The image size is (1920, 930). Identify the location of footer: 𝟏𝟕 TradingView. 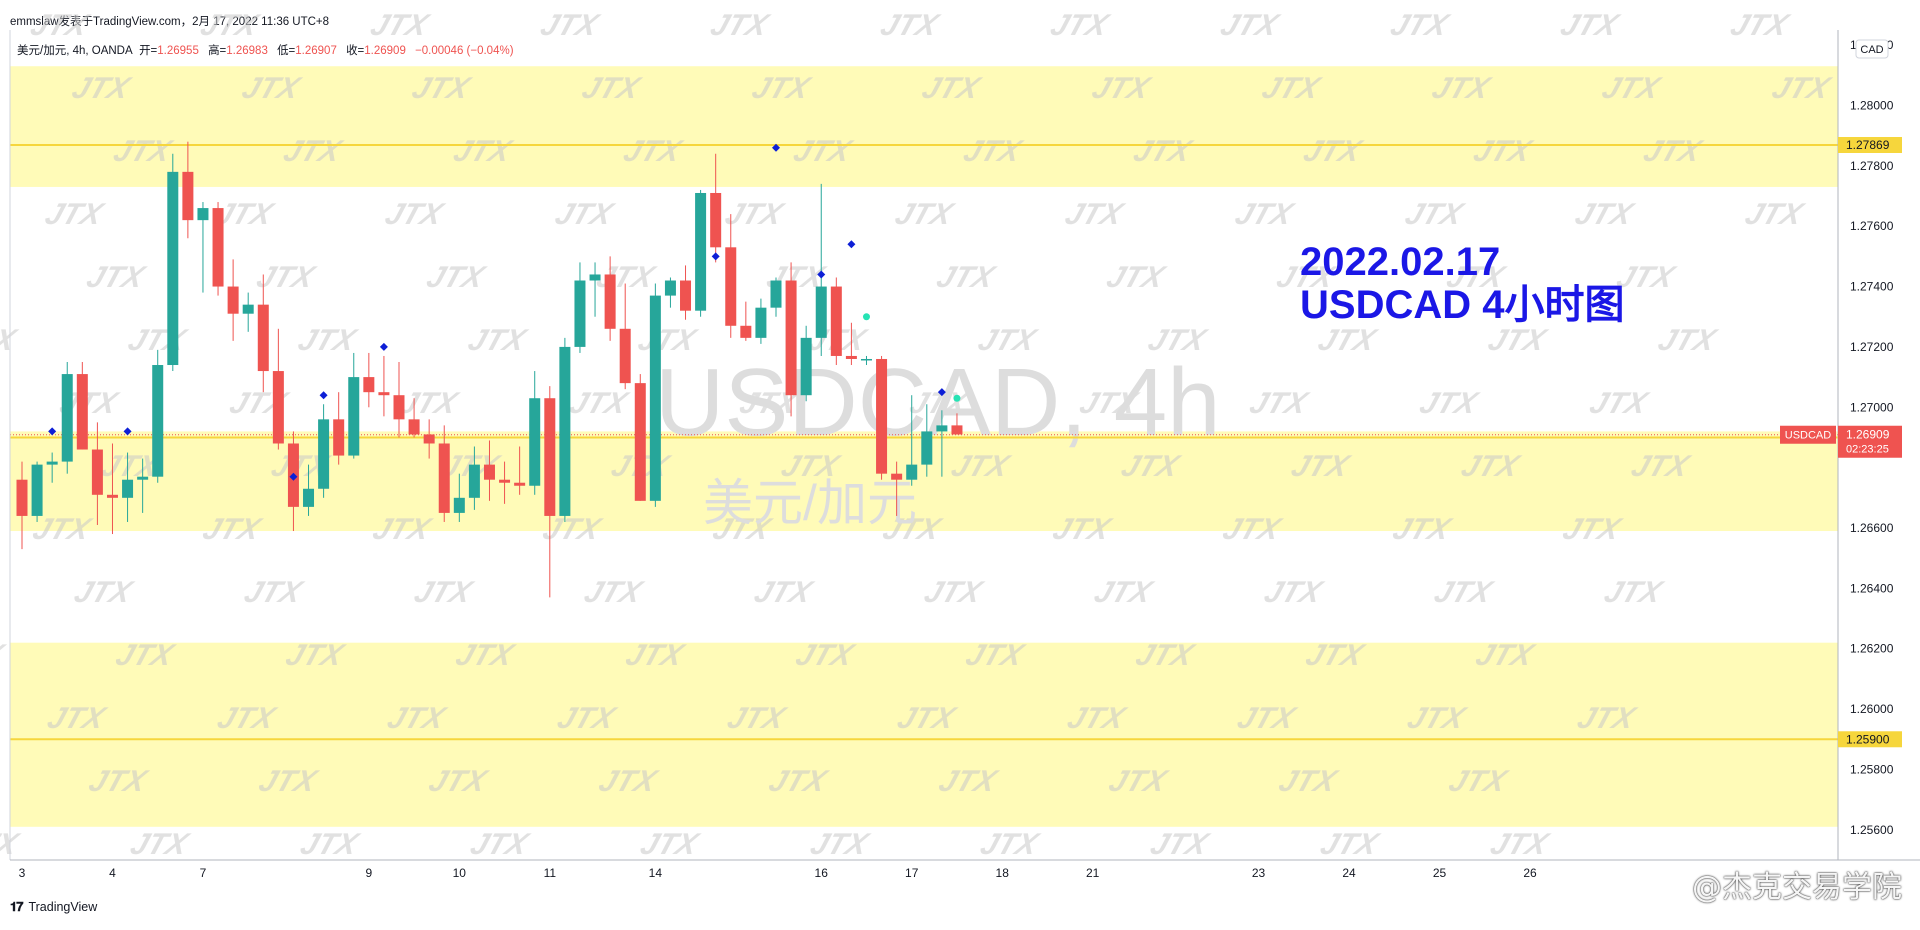
(53, 907).